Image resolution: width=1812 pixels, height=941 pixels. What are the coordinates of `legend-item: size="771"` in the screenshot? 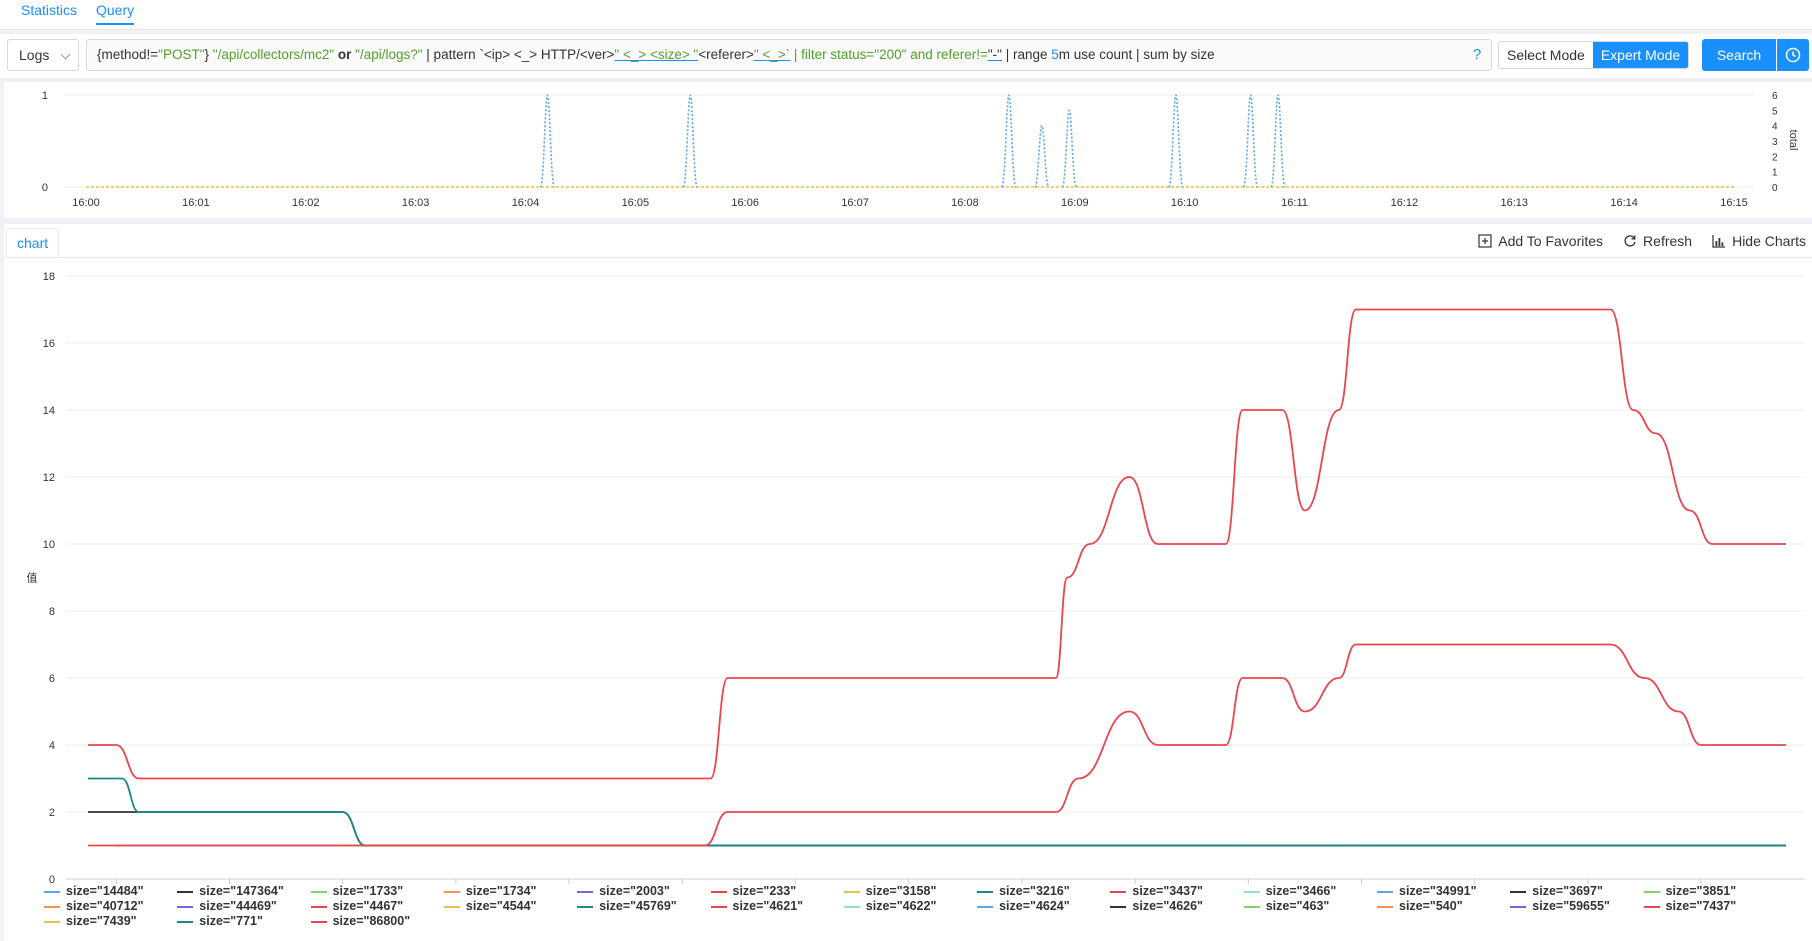 It's located at (220, 921).